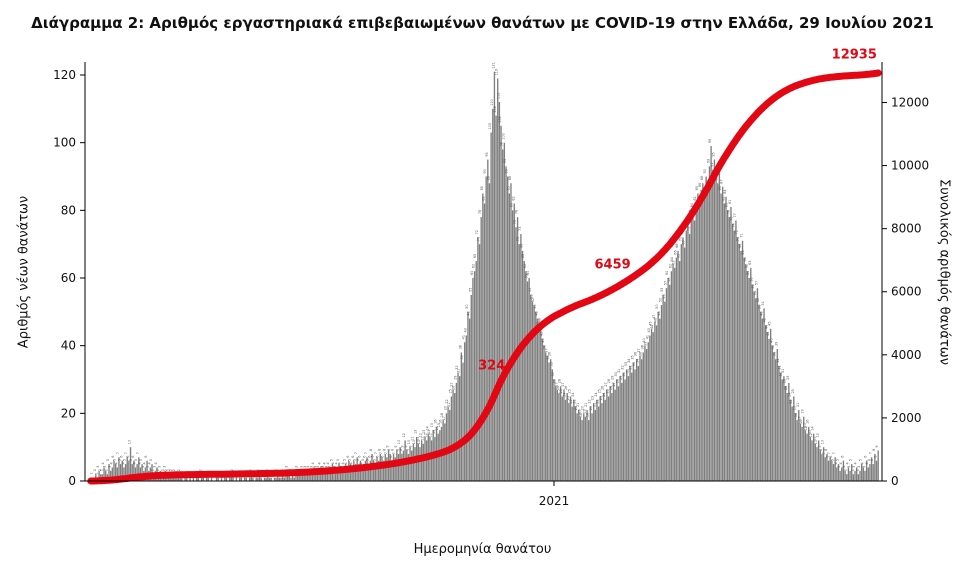 The image size is (965, 571). I want to click on bar-value-label: 121, so click(493, 65).